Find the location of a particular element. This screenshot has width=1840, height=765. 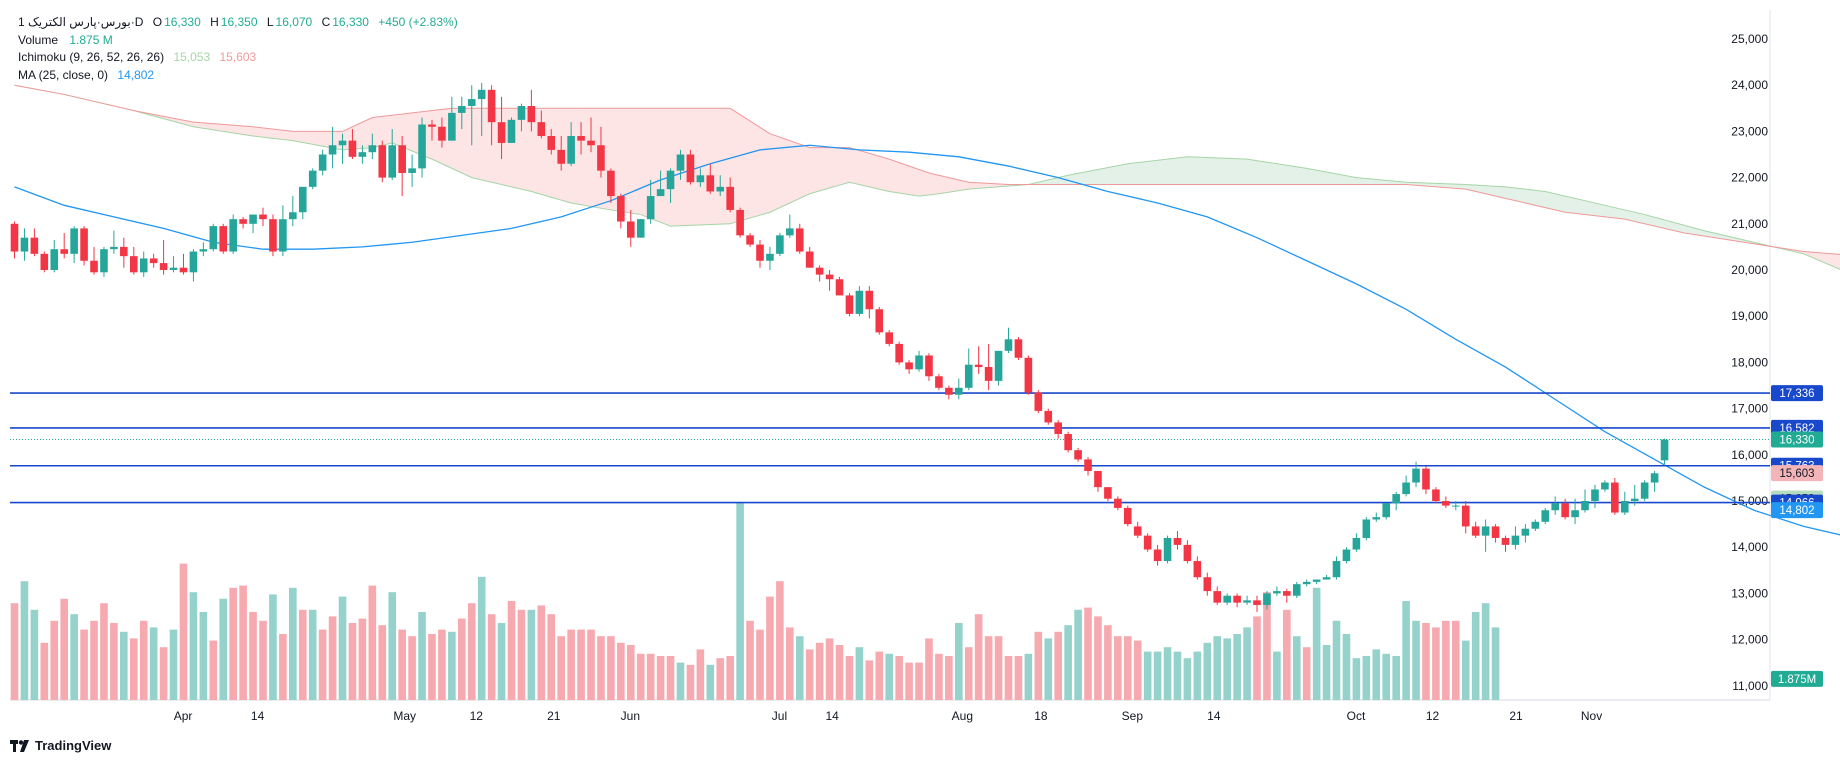

open-value: 16,330 is located at coordinates (182, 22).